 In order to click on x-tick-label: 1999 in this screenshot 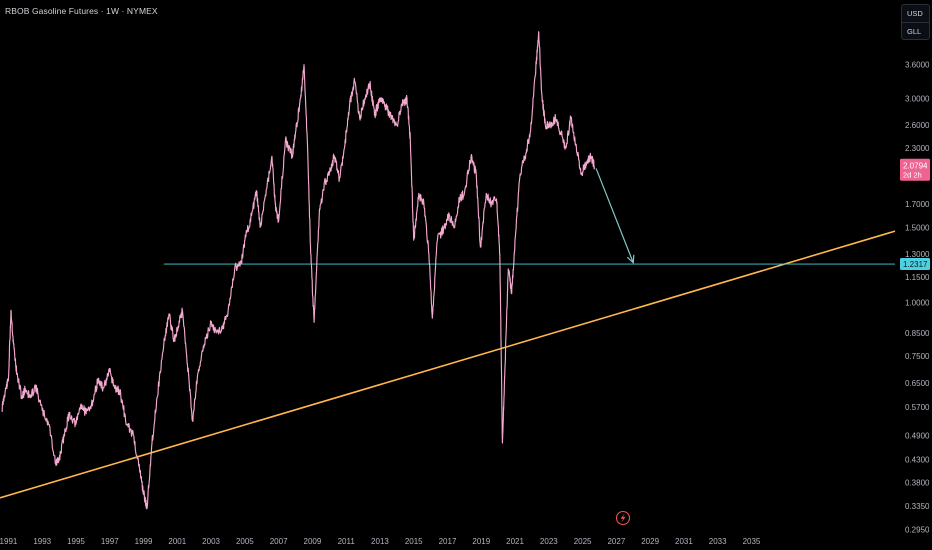, I will do `click(144, 541)`.